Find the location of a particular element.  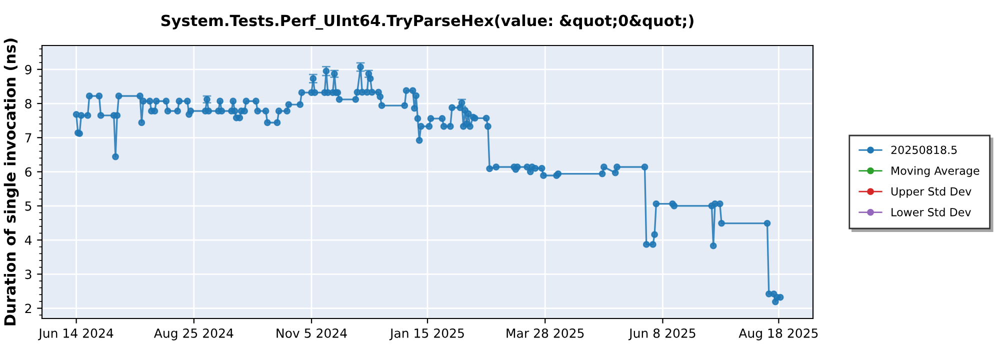

y-axis-title: Duration of single invocation (ns) is located at coordinates (11, 182).